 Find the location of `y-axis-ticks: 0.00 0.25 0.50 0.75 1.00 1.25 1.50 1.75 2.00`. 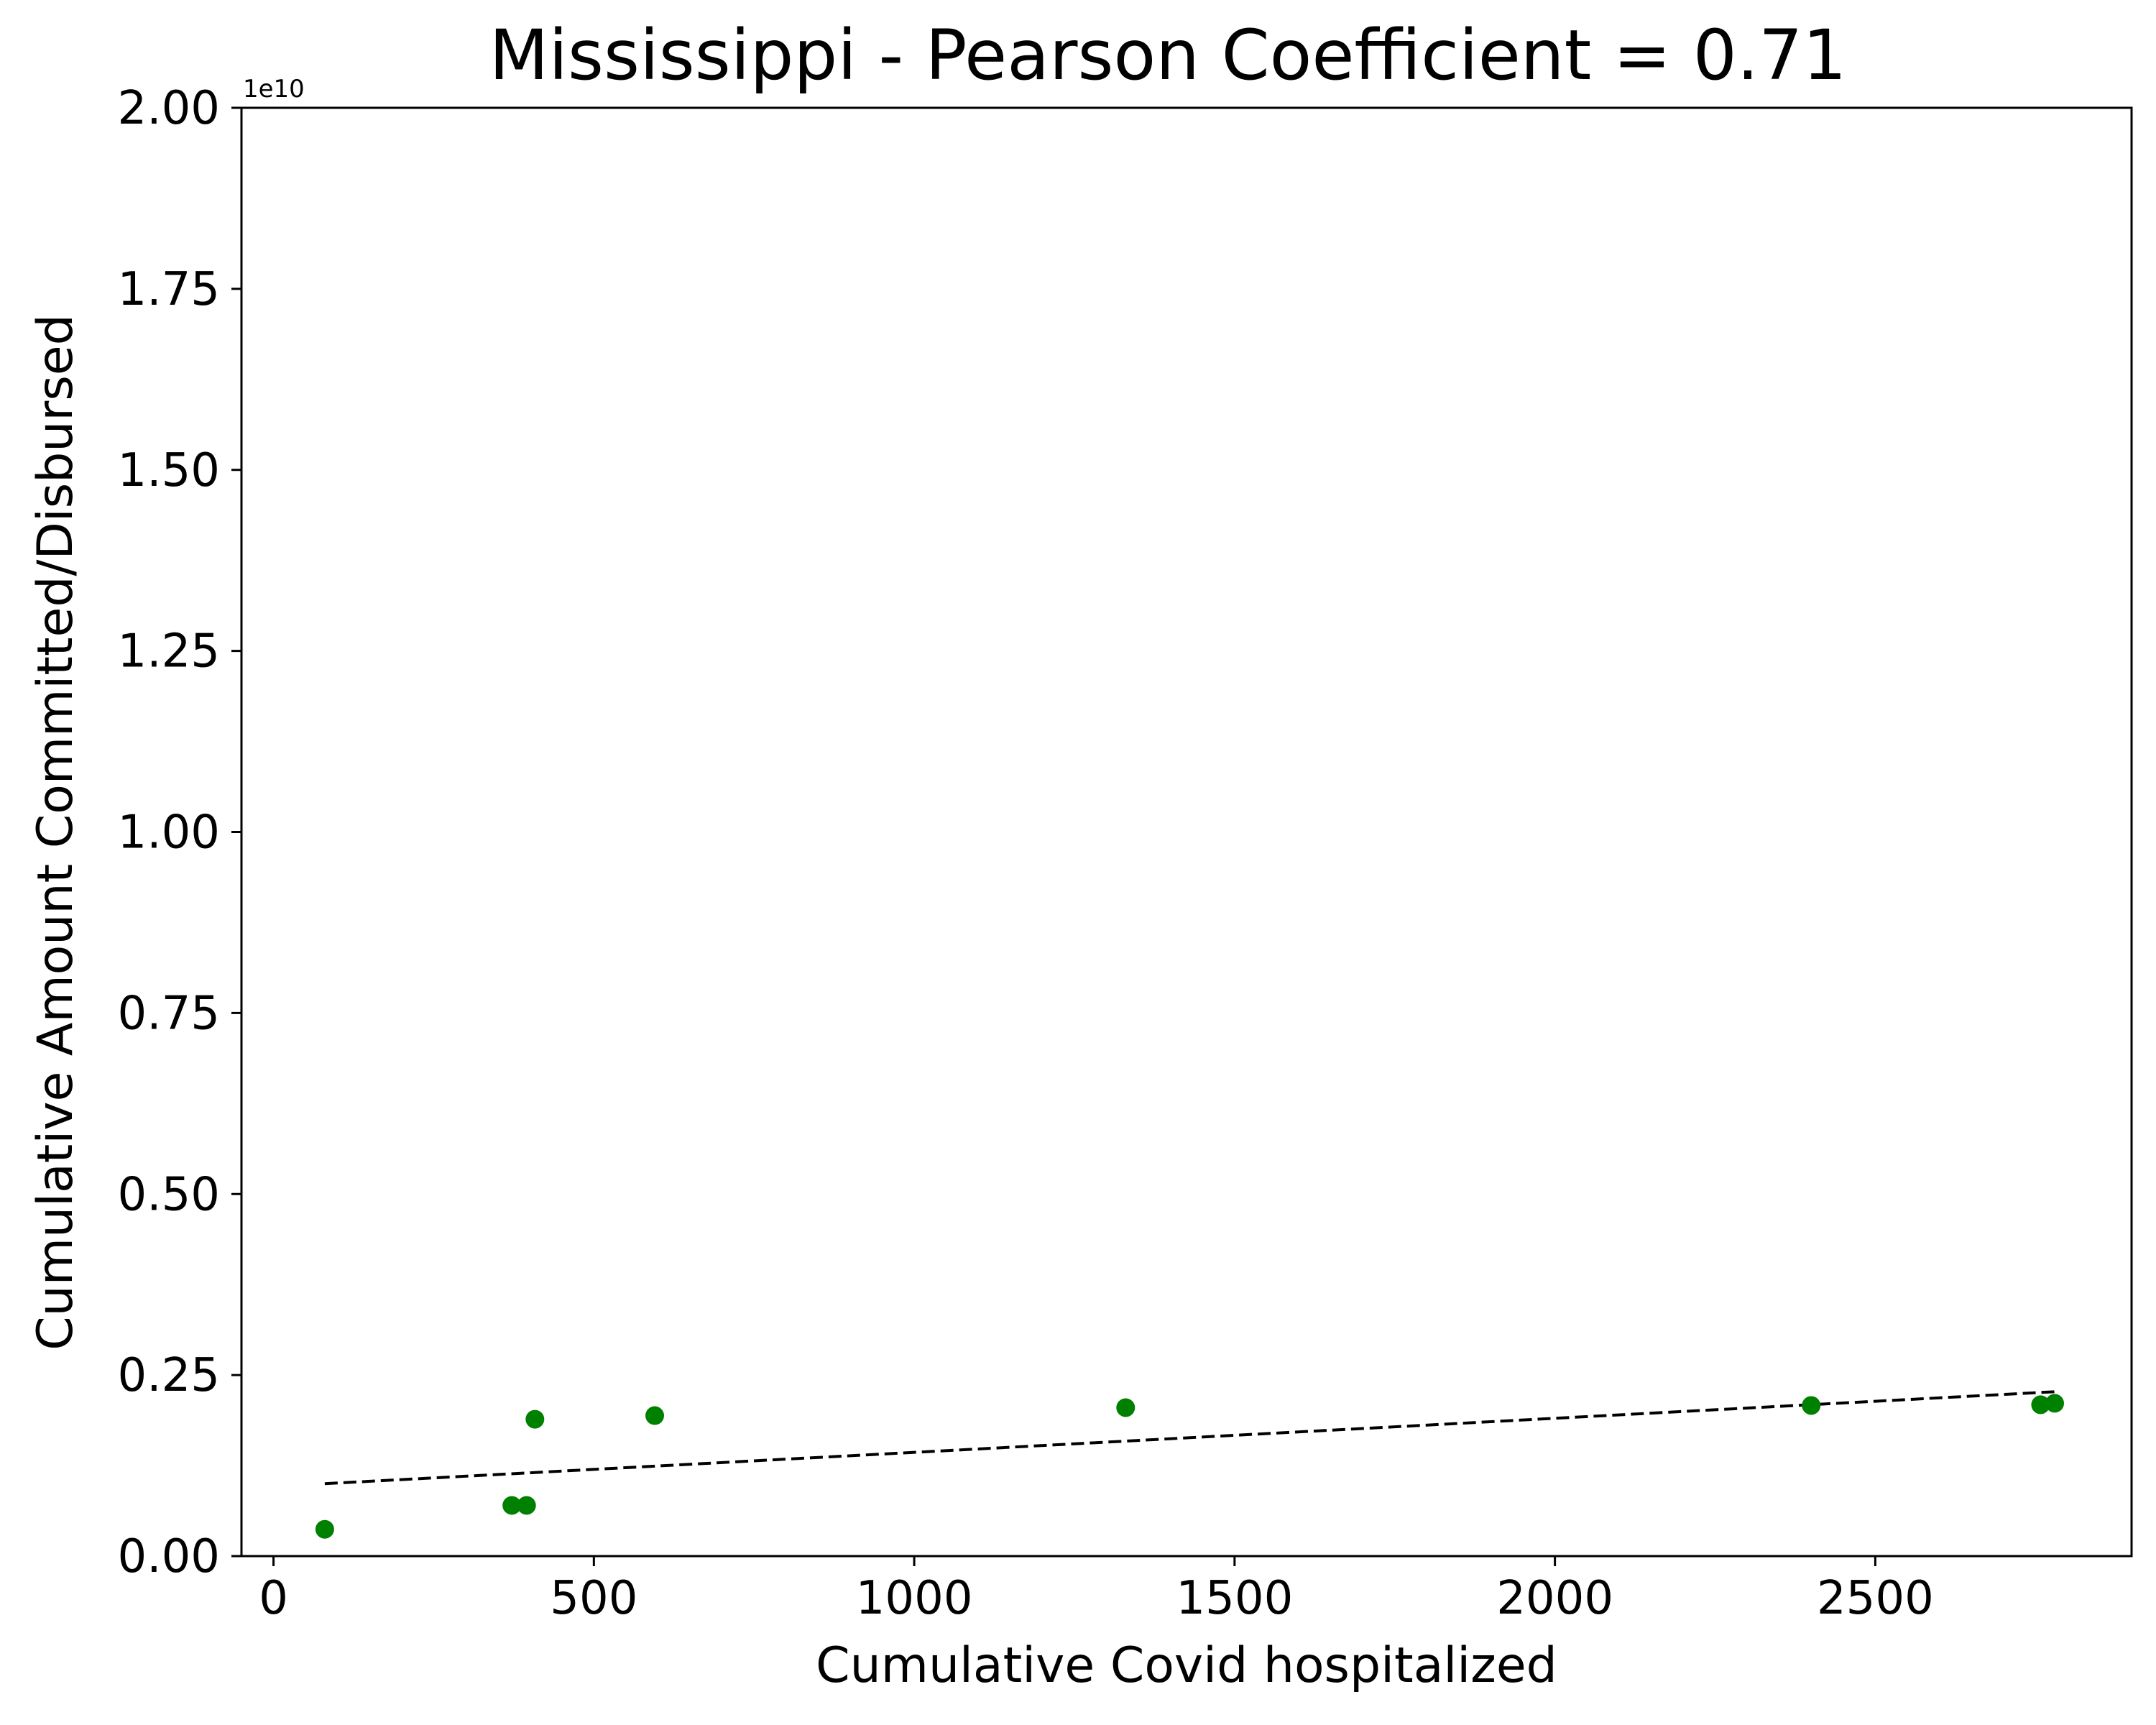

y-axis-ticks: 0.00 0.25 0.50 0.75 1.00 1.25 1.50 1.75 2.00 is located at coordinates (179, 832).